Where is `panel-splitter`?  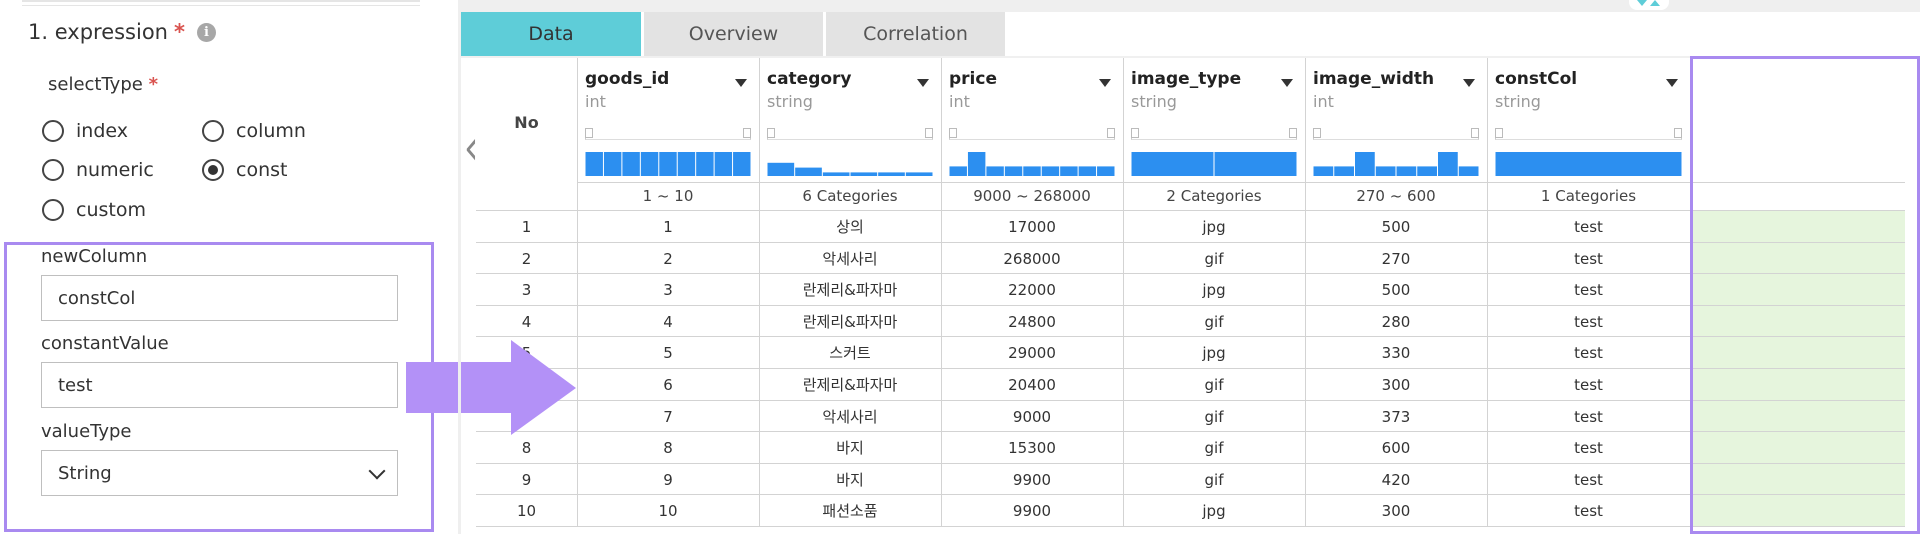 panel-splitter is located at coordinates (459, 267).